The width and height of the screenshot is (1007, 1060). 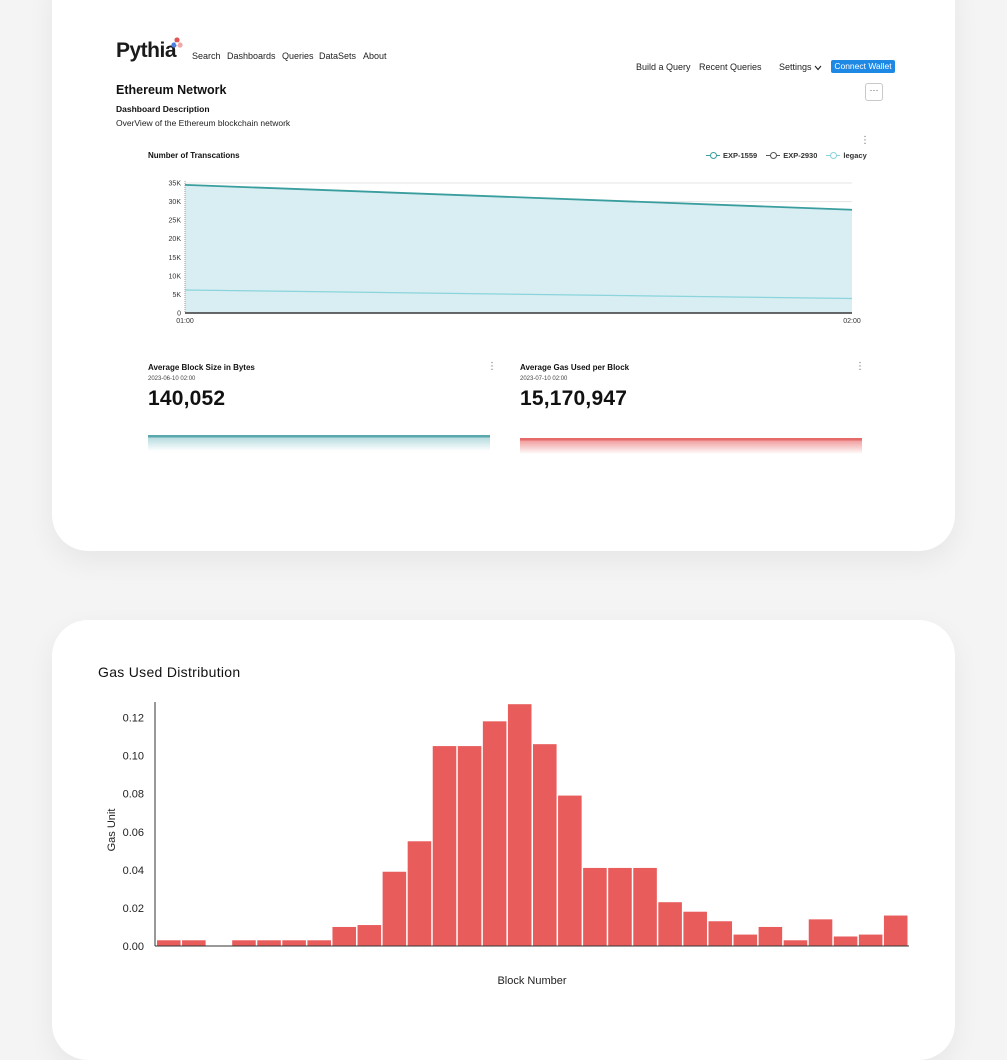 What do you see at coordinates (175, 239) in the screenshot?
I see `y-tick-label: 20K` at bounding box center [175, 239].